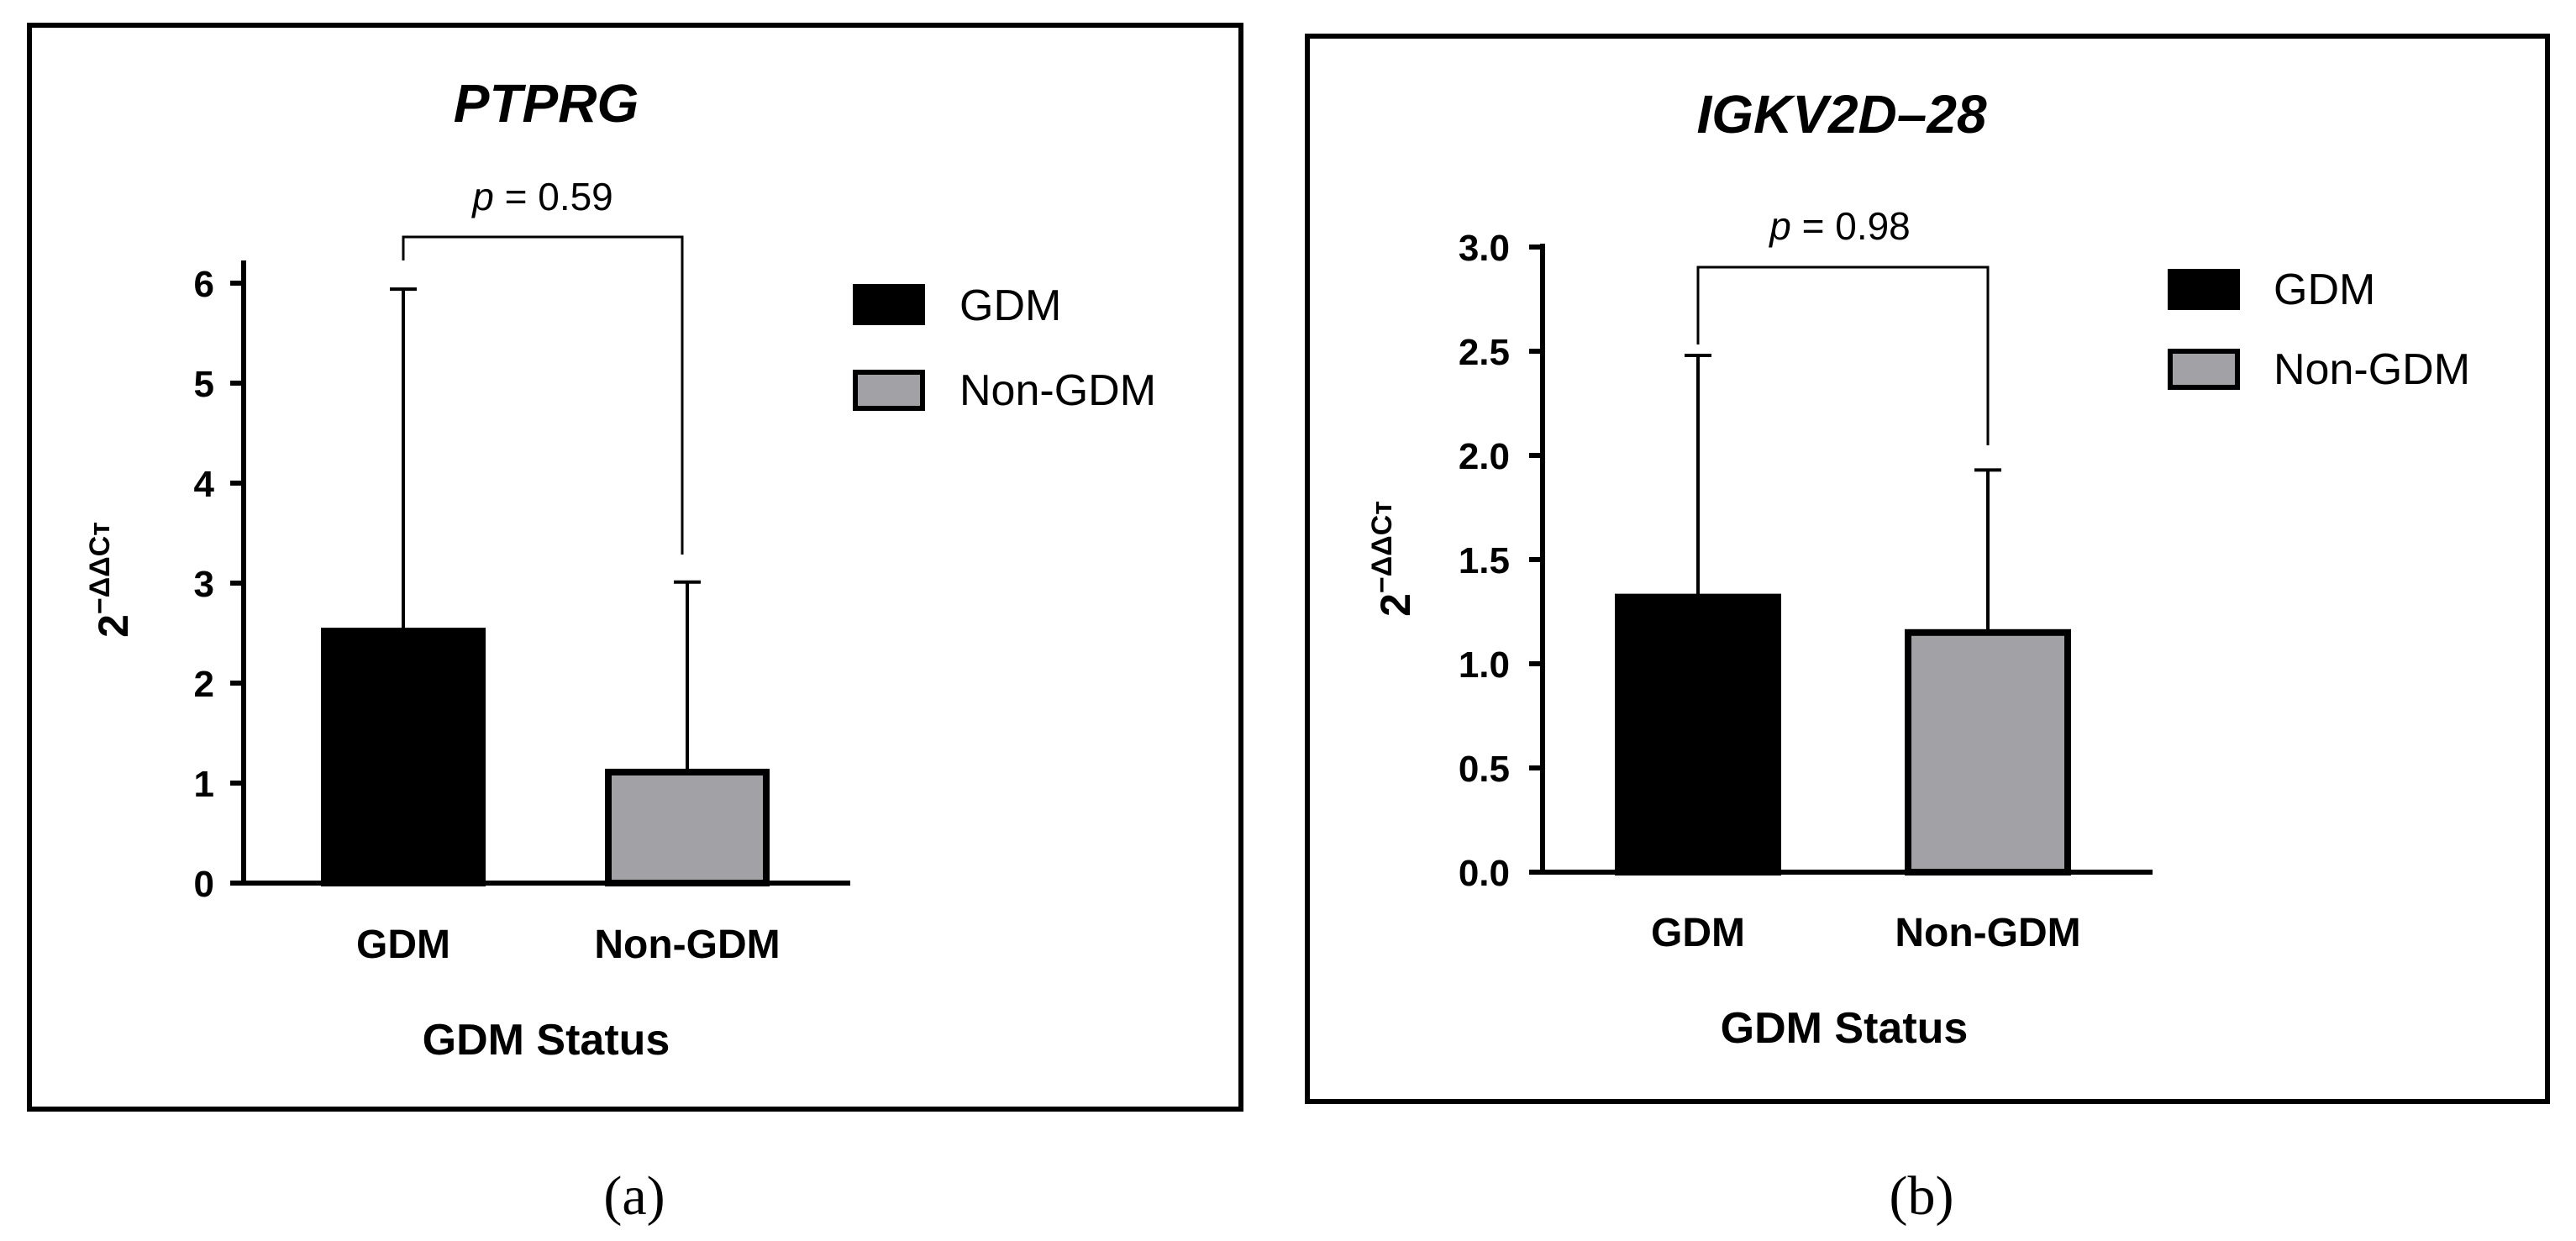  What do you see at coordinates (1698, 735) in the screenshot?
I see `panel-b-bar-gdm` at bounding box center [1698, 735].